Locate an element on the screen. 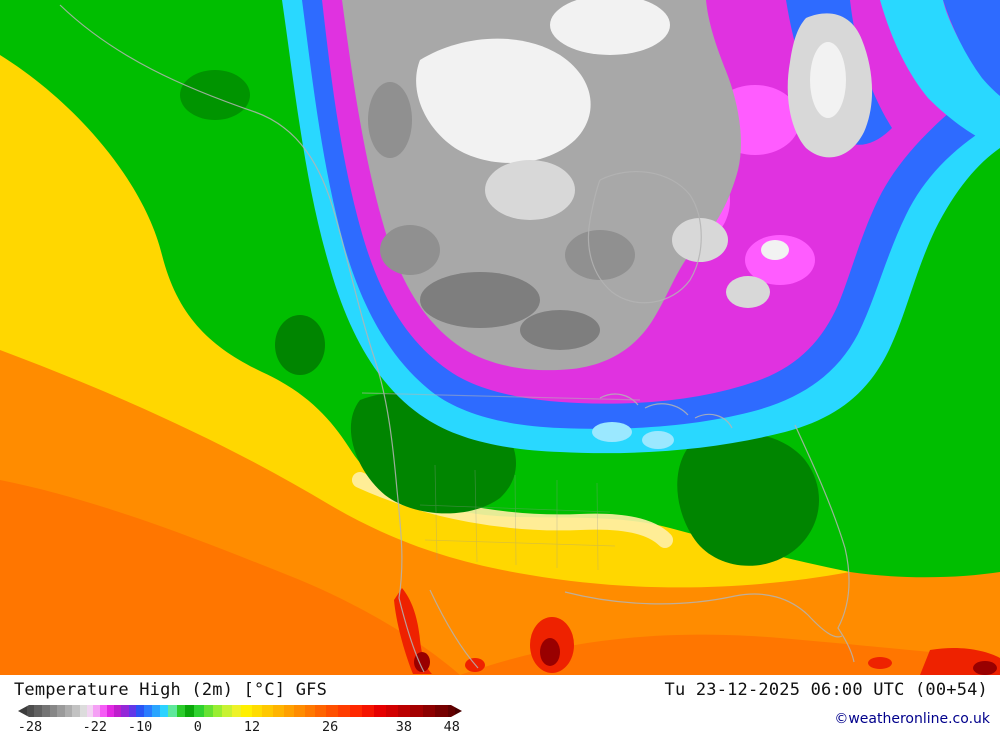  coastline-gulf-california is located at coordinates (454, 629).